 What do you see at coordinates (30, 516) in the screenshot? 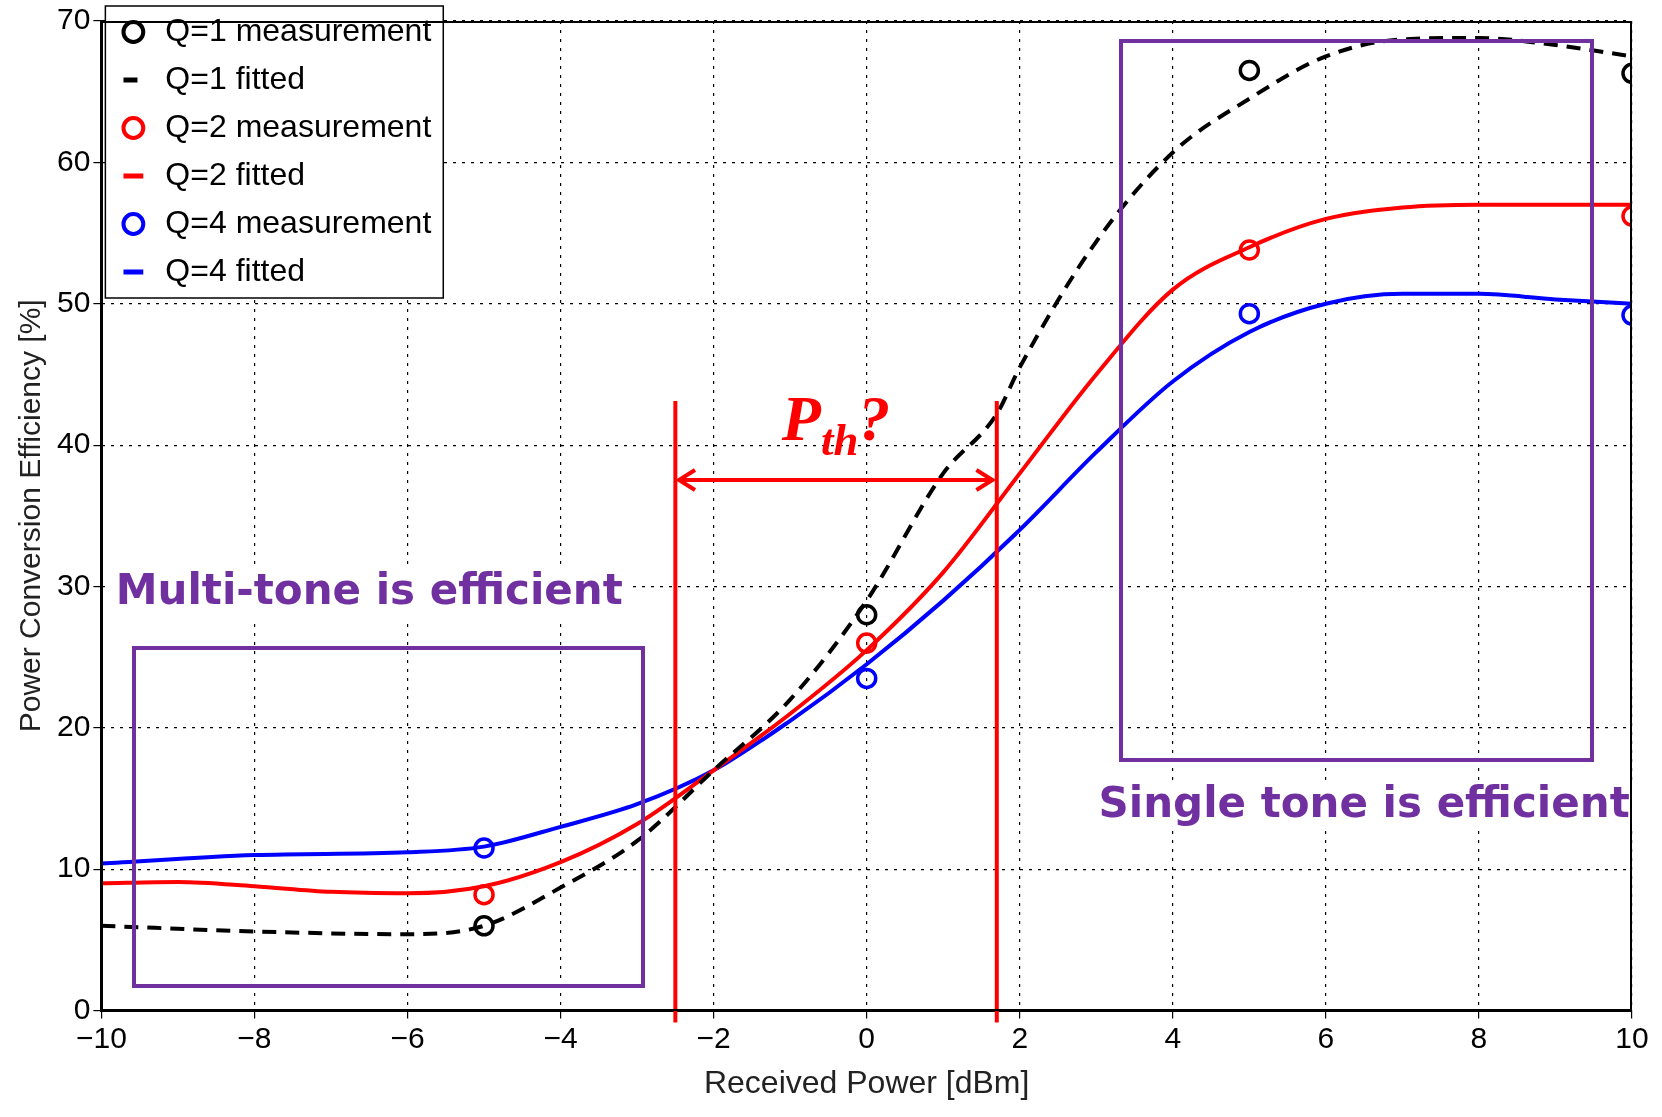
I see `y-axis-title: Power Conversion Efficiency [%]` at bounding box center [30, 516].